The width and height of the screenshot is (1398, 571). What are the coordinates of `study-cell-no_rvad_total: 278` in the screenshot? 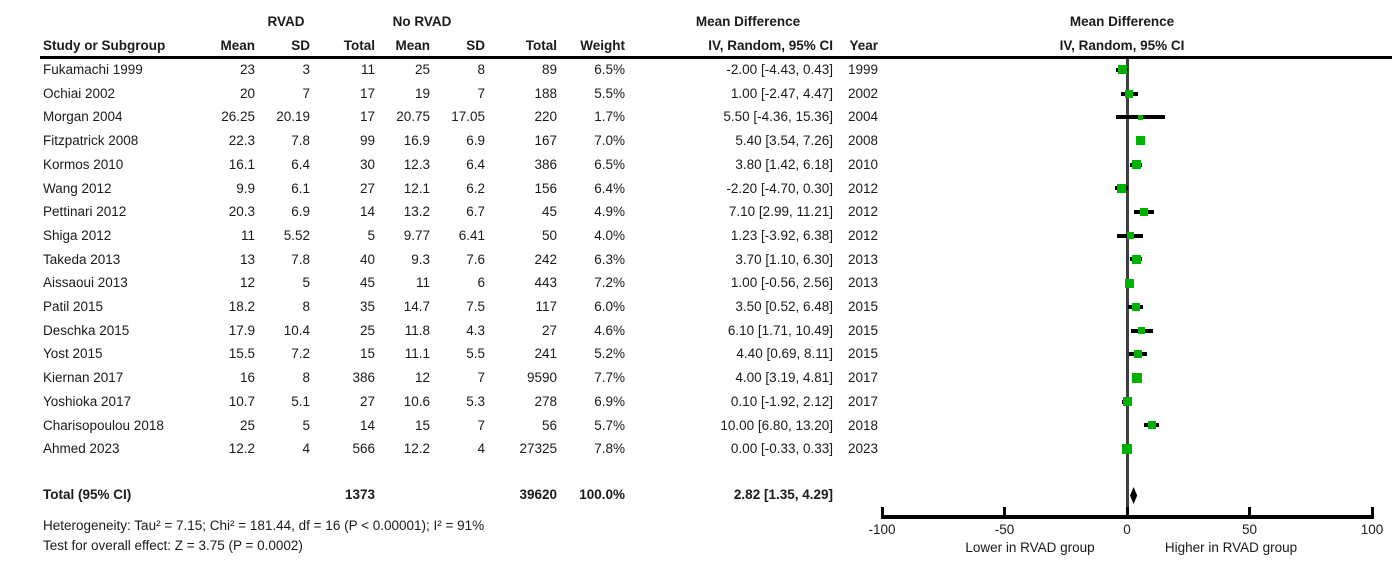 It's located at (545, 401).